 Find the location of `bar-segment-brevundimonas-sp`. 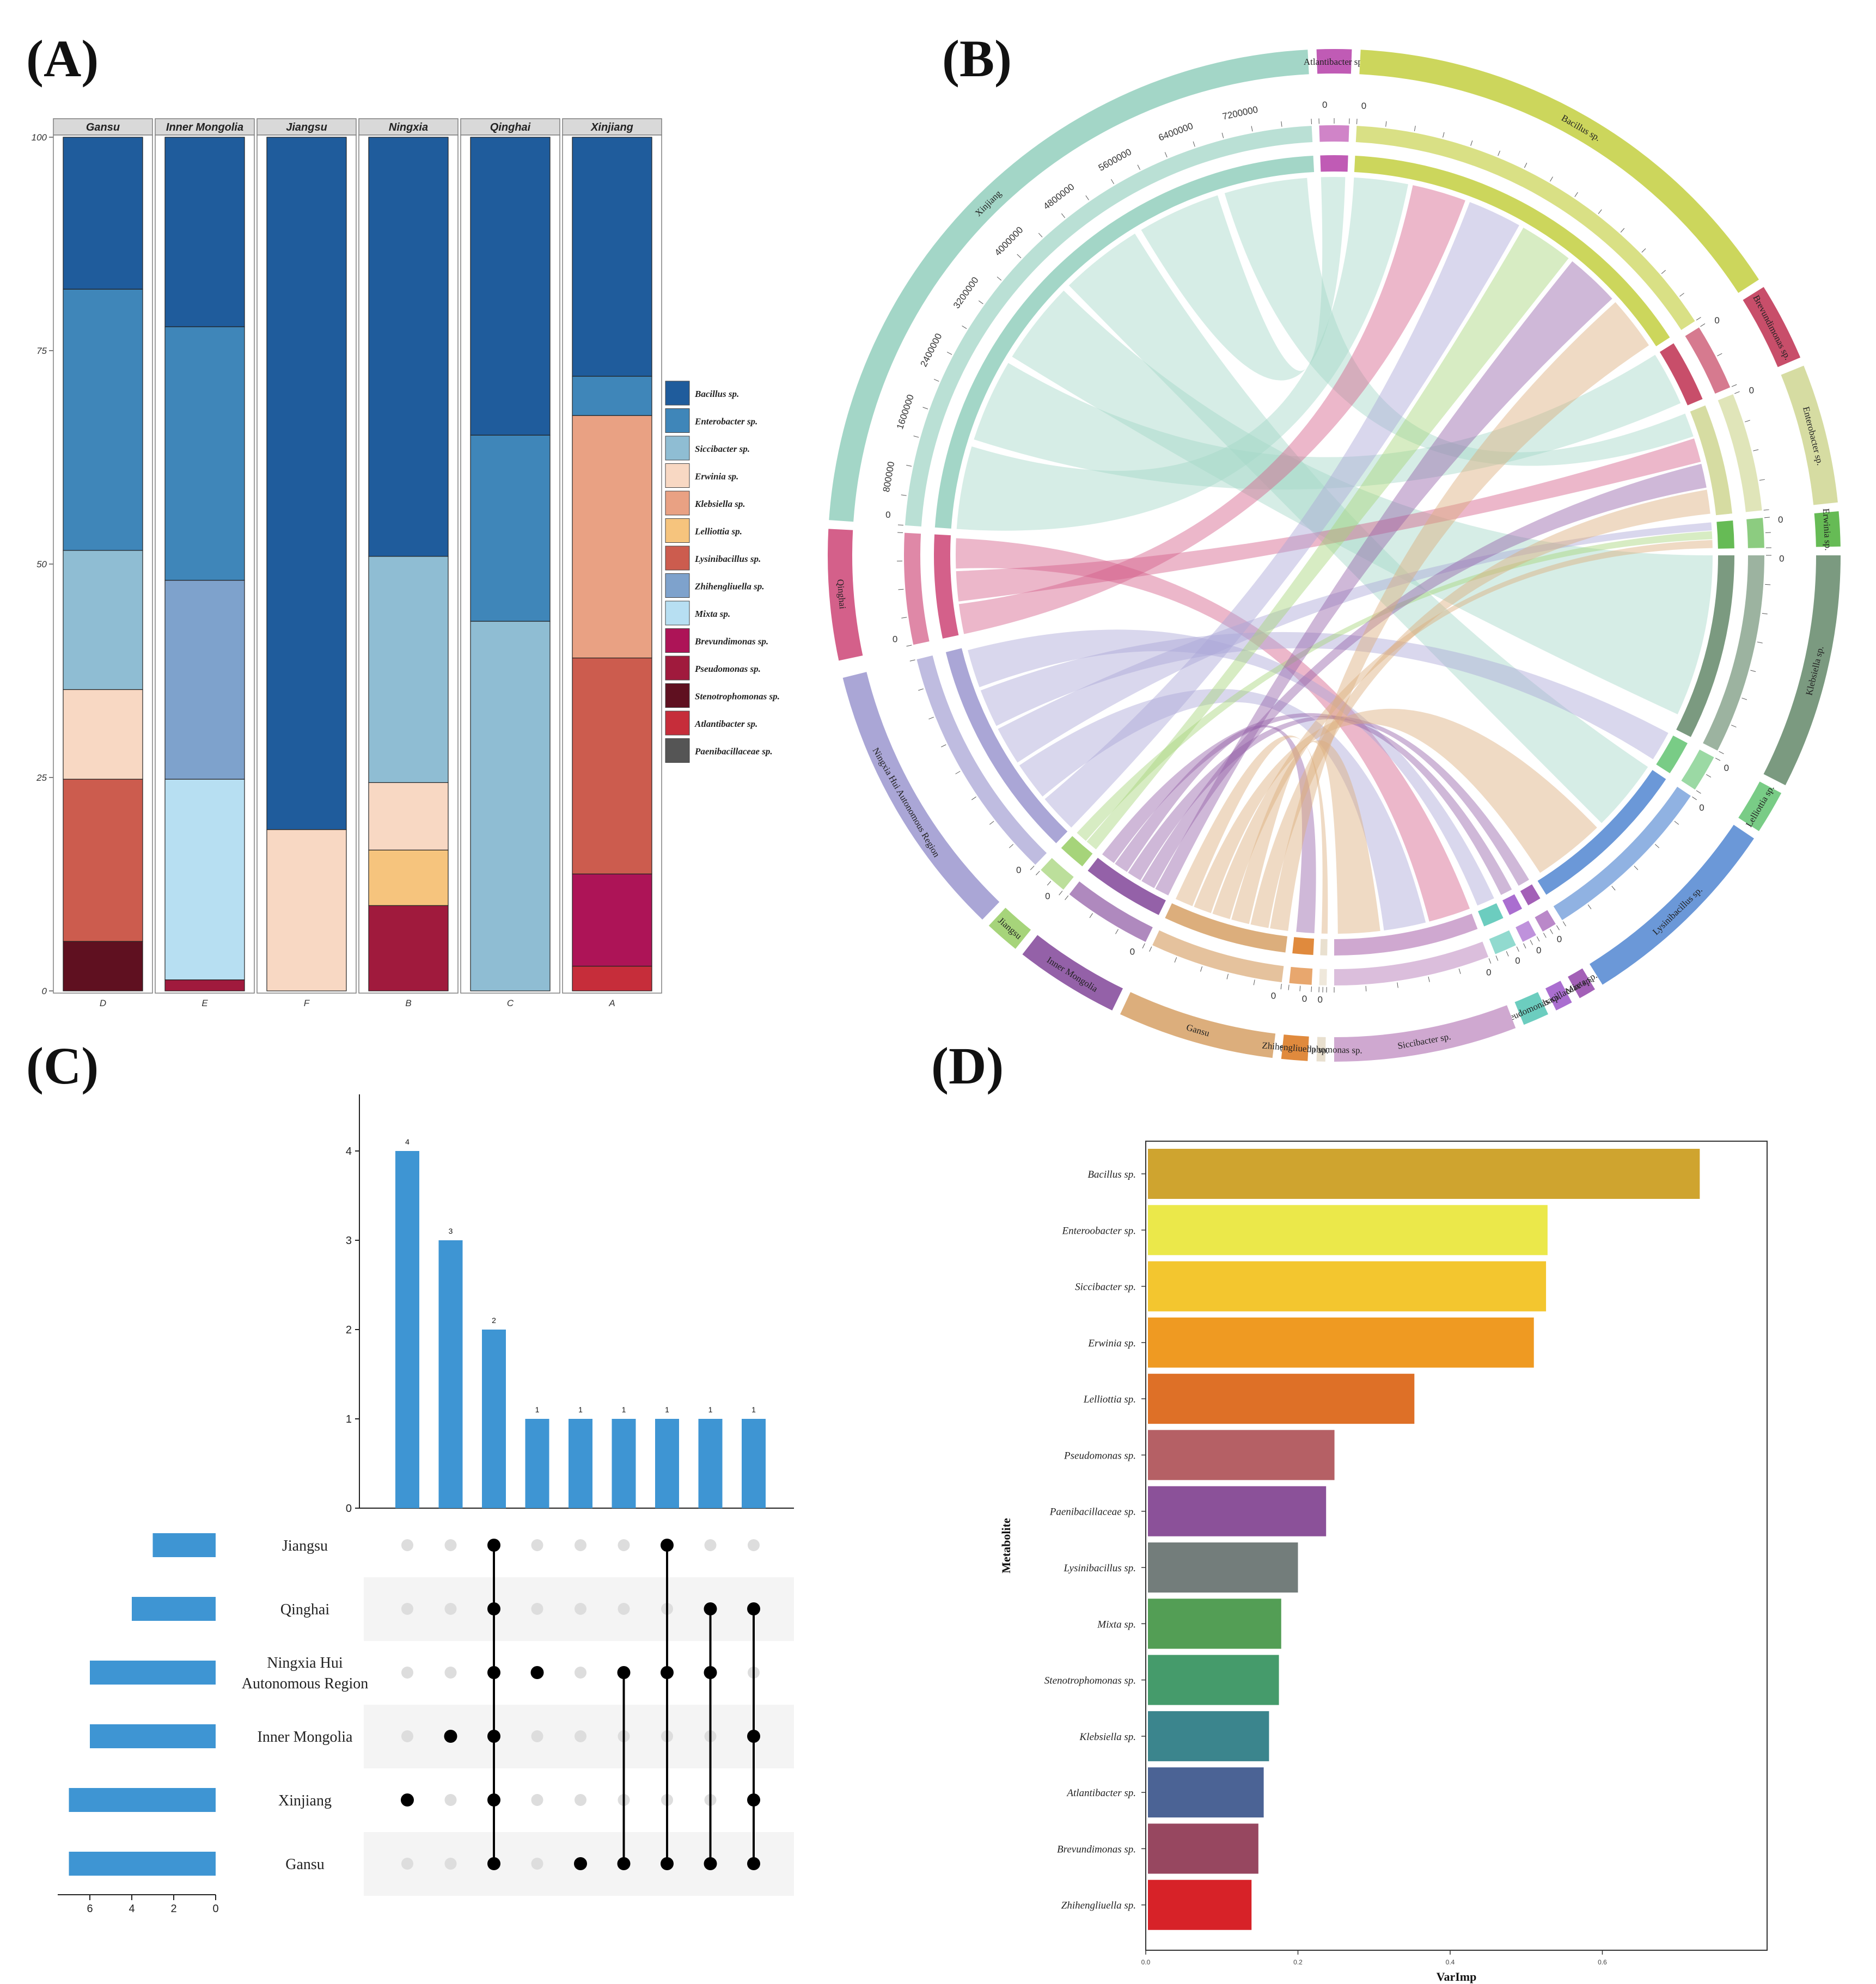

bar-segment-brevundimonas-sp is located at coordinates (612, 920).